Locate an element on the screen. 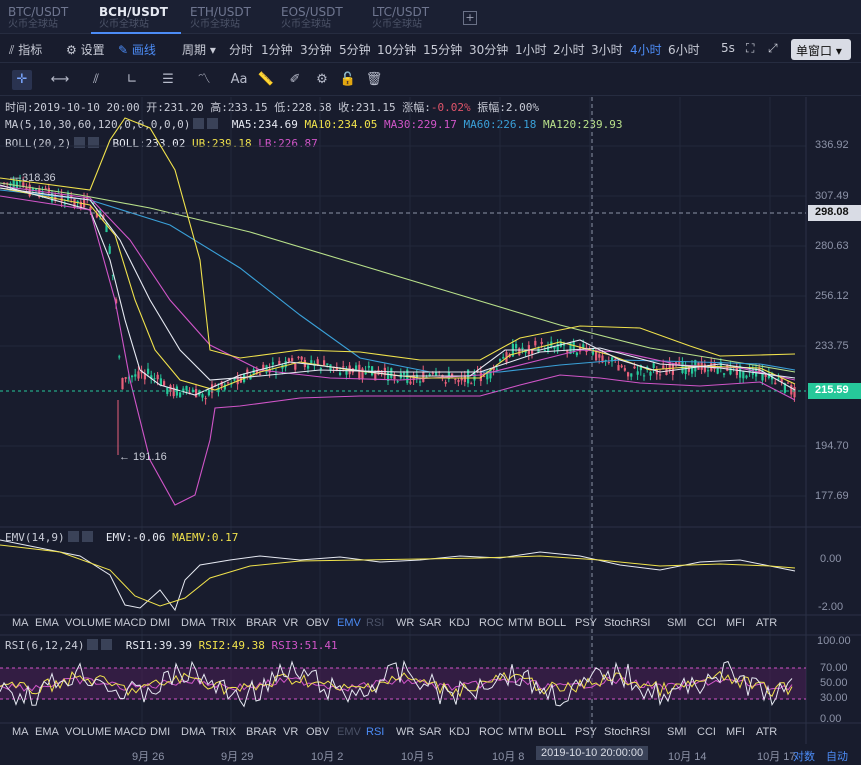  pattern-icon: ⚙ is located at coordinates (322, 79).